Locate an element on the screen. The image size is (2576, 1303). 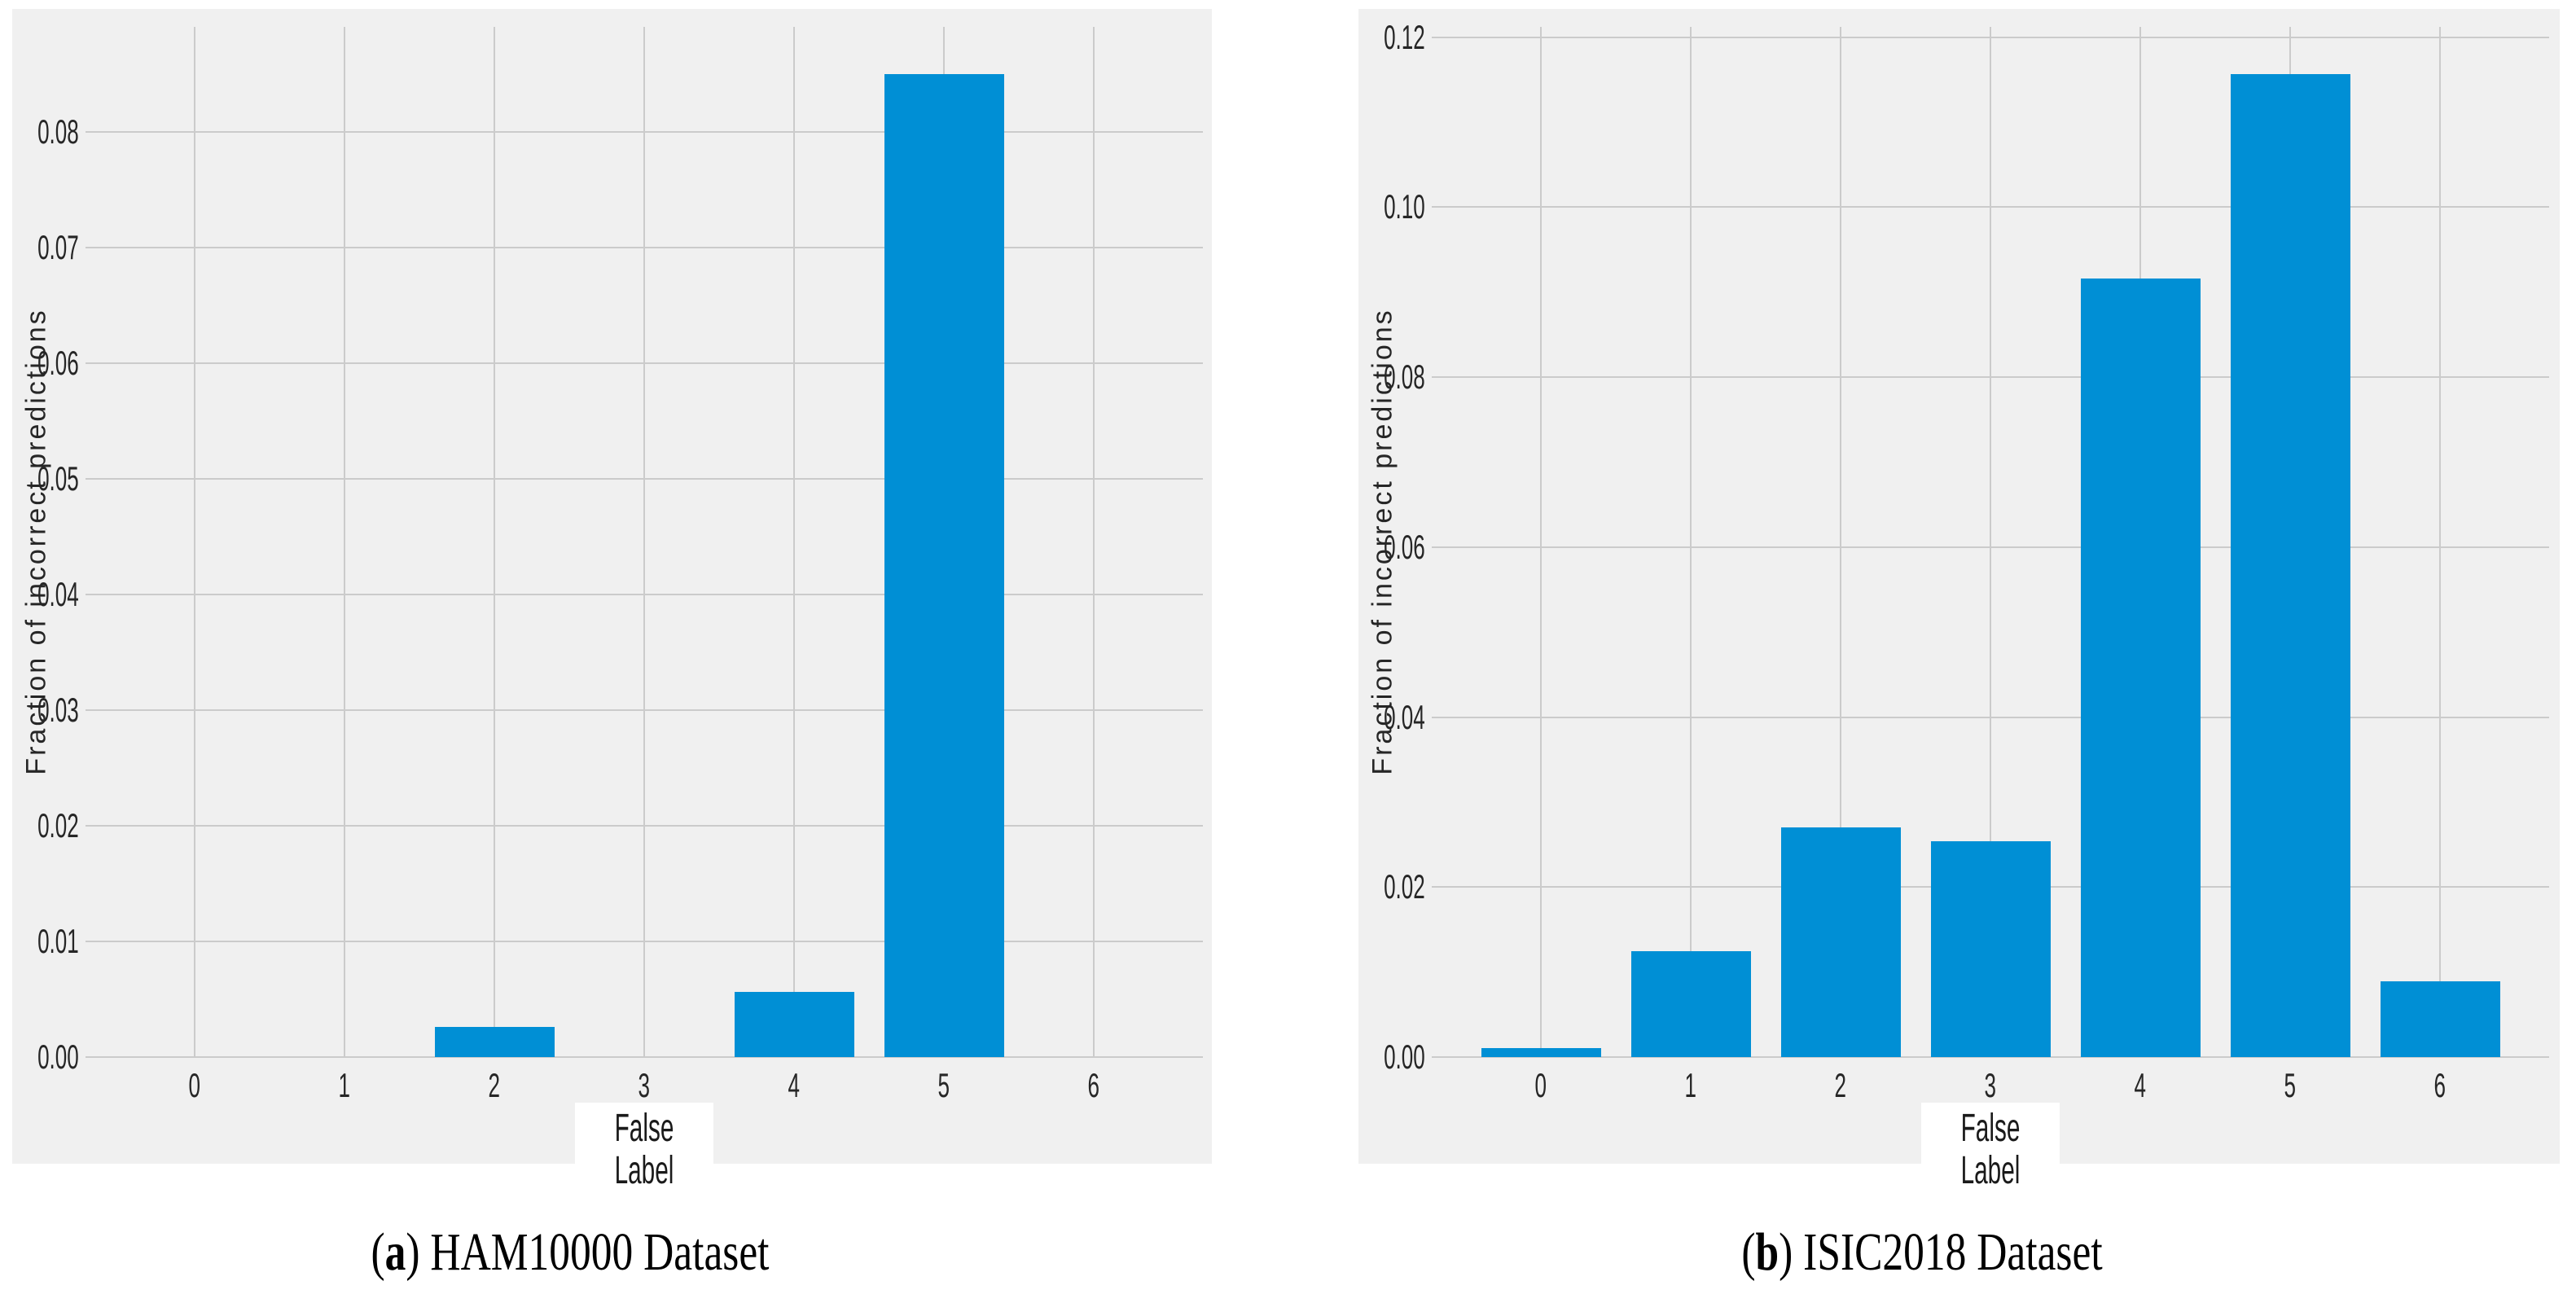
caption-a-paren: ( is located at coordinates (378, 1252).